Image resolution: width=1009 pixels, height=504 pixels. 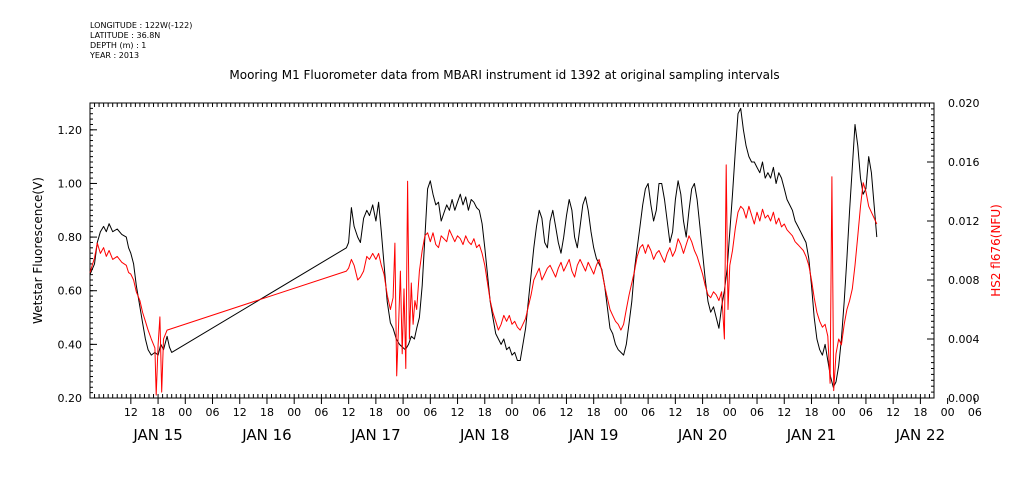 What do you see at coordinates (266, 435) in the screenshot?
I see `x-day-label: JAN 16` at bounding box center [266, 435].